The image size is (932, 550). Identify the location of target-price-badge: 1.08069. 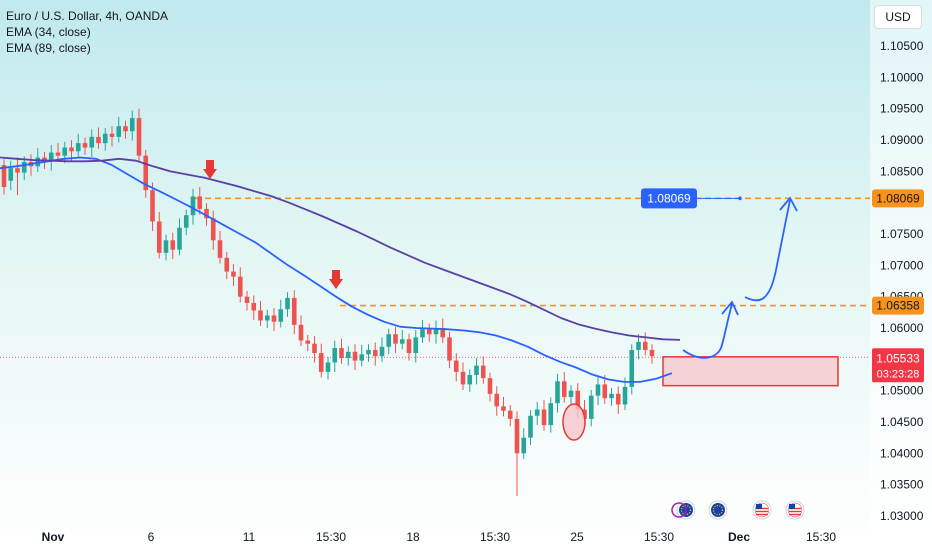
(669, 198).